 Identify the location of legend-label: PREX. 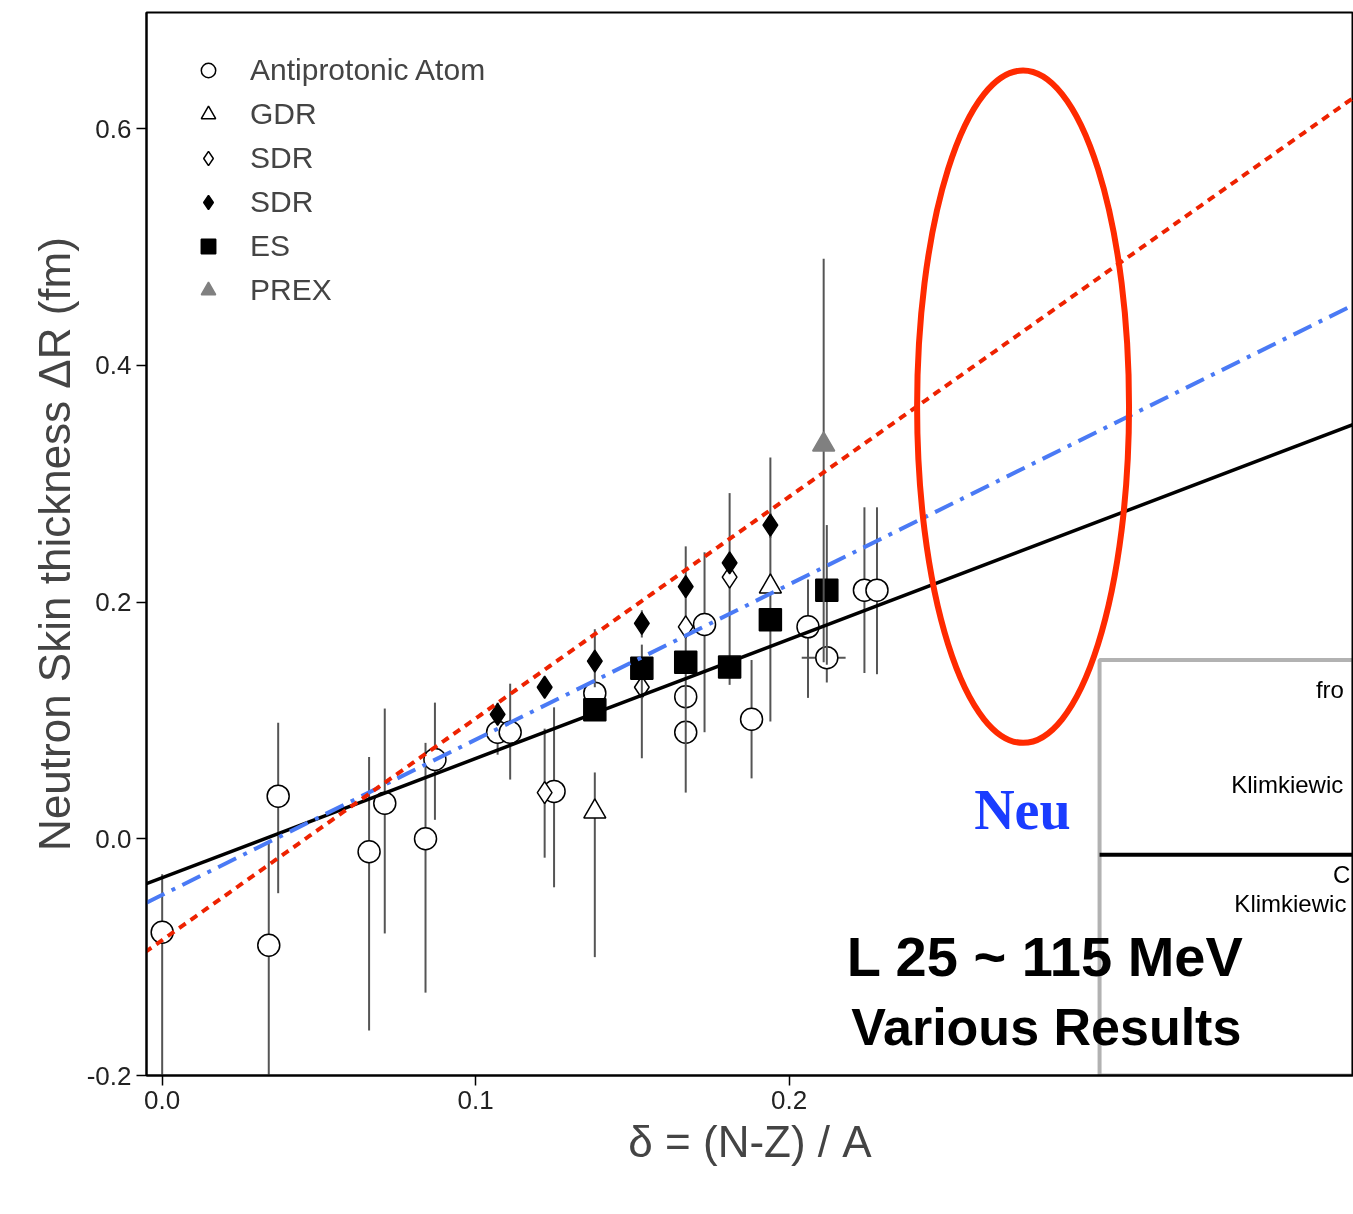
(291, 290).